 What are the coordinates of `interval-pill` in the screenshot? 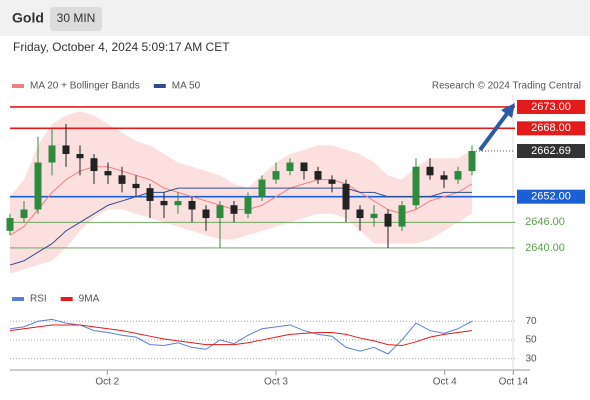 It's located at (76, 19).